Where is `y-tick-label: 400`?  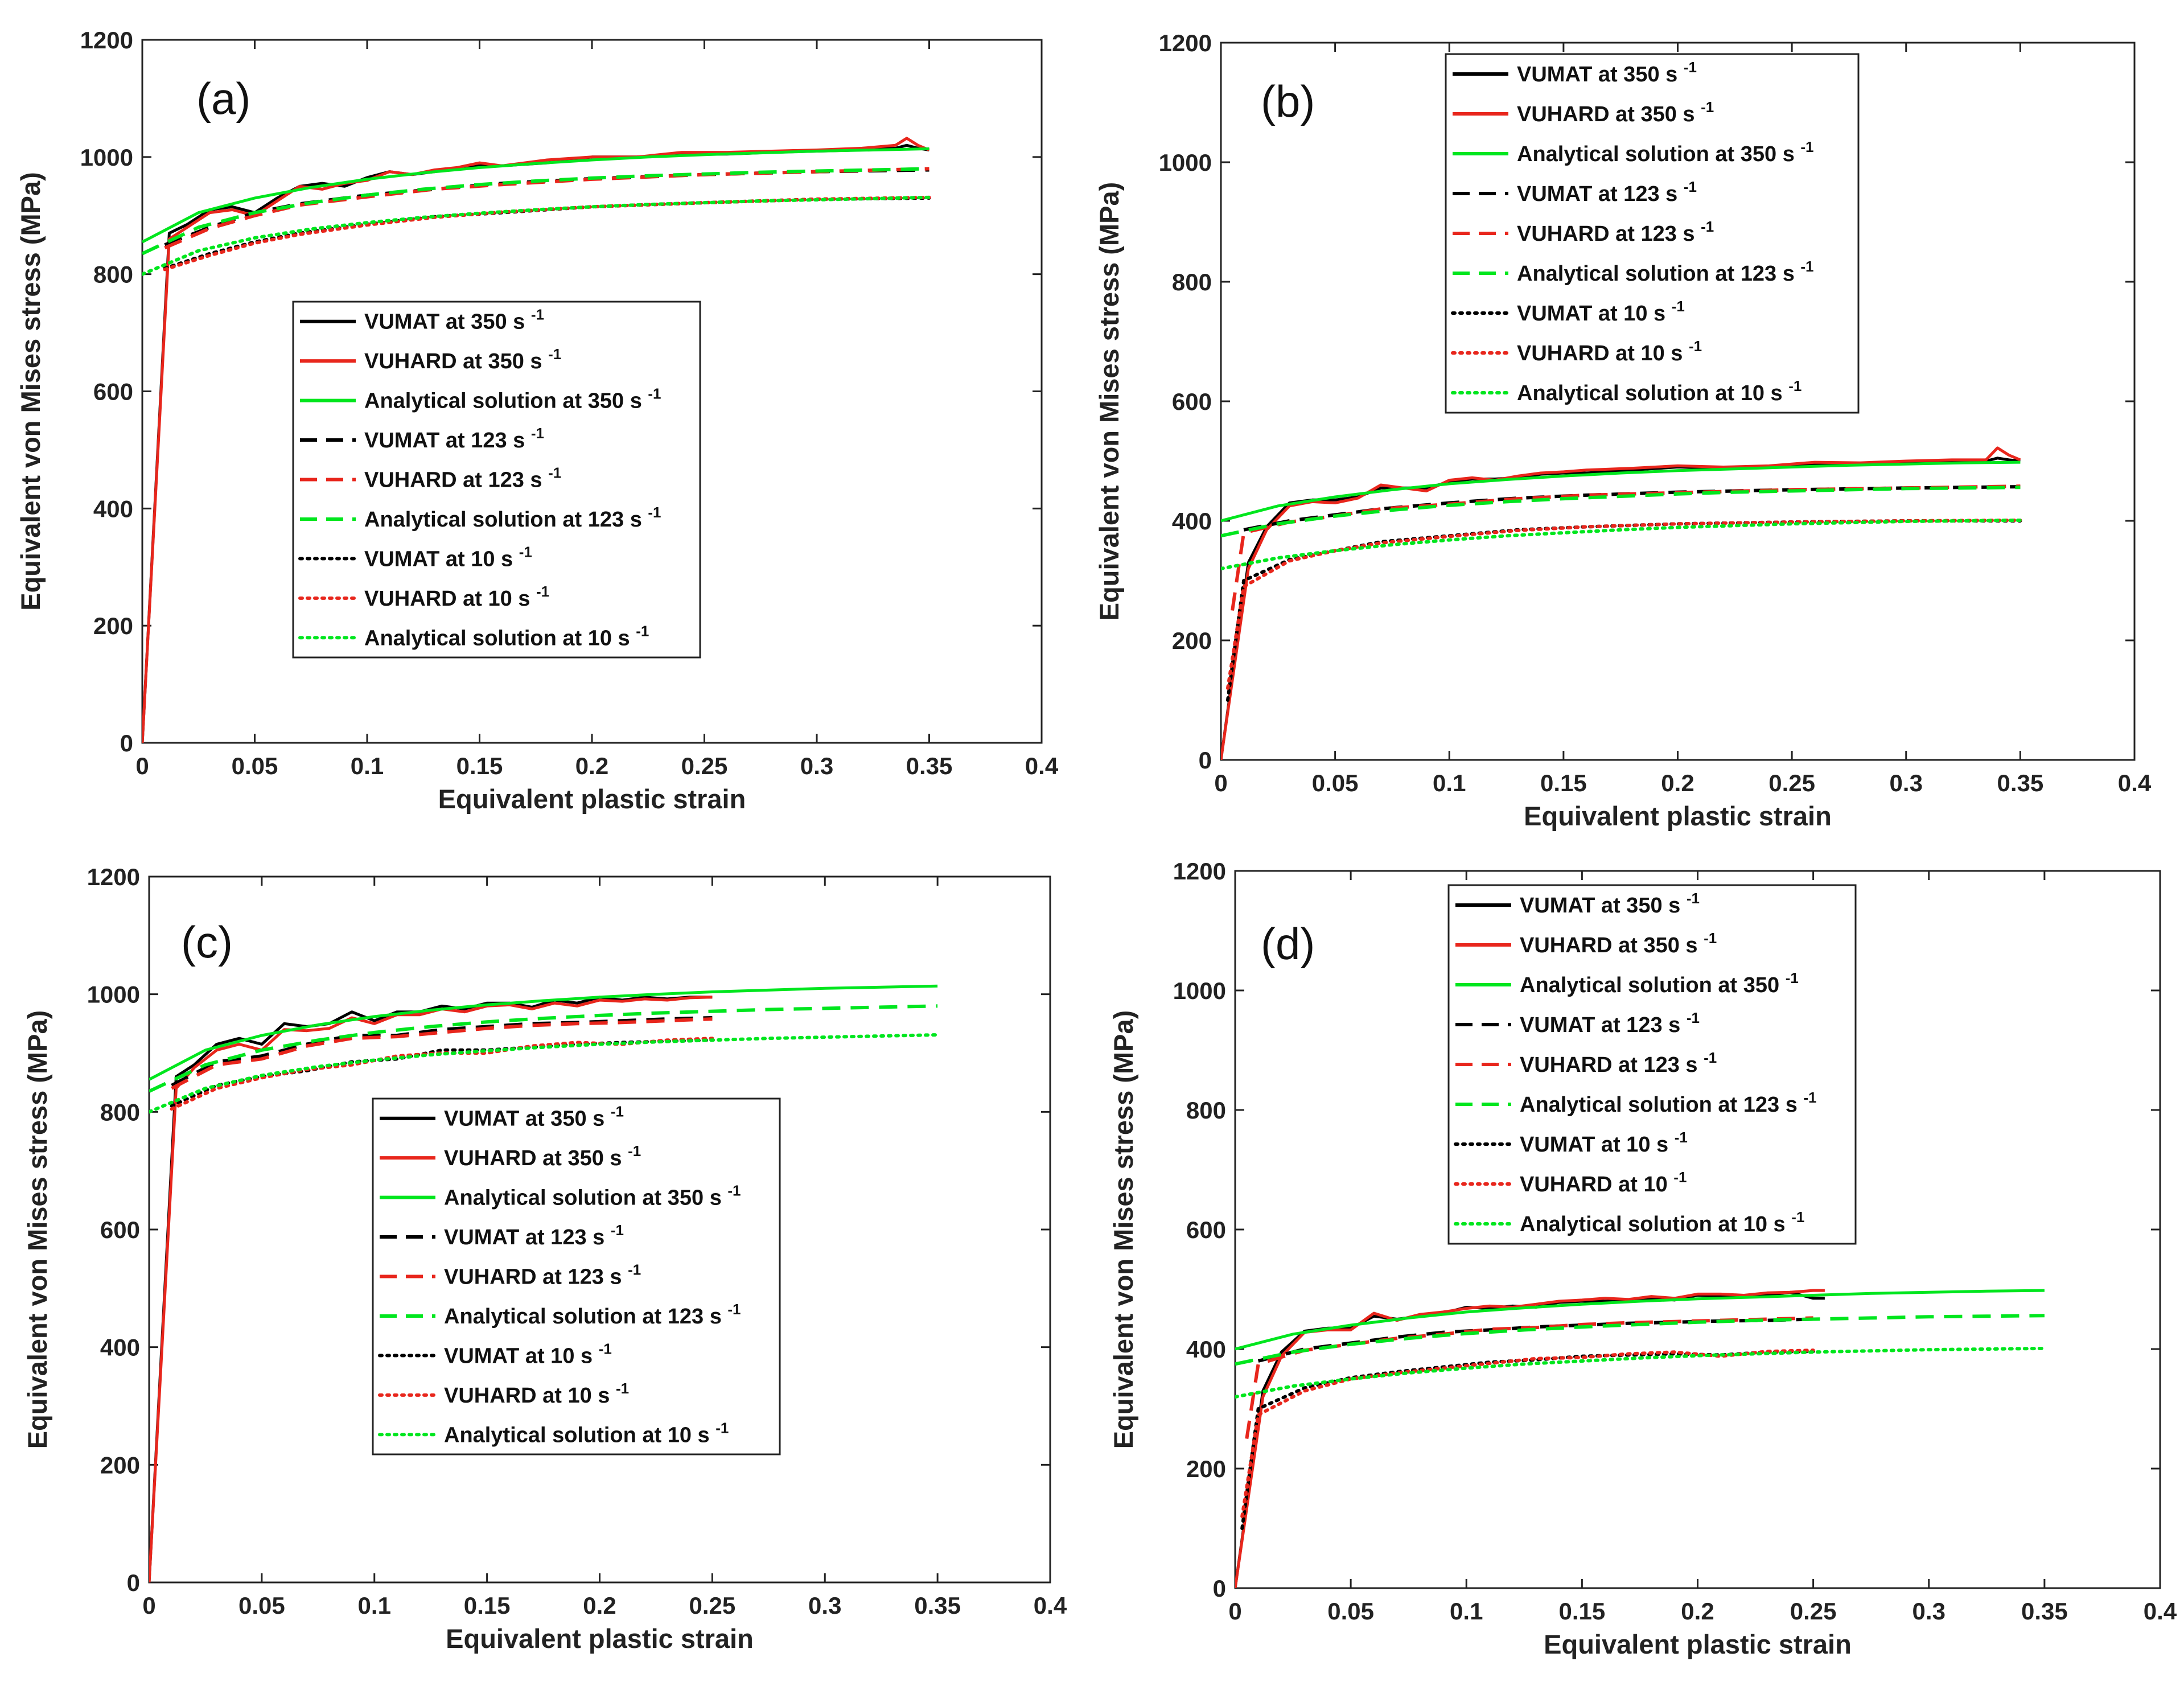
y-tick-label: 400 is located at coordinates (113, 508).